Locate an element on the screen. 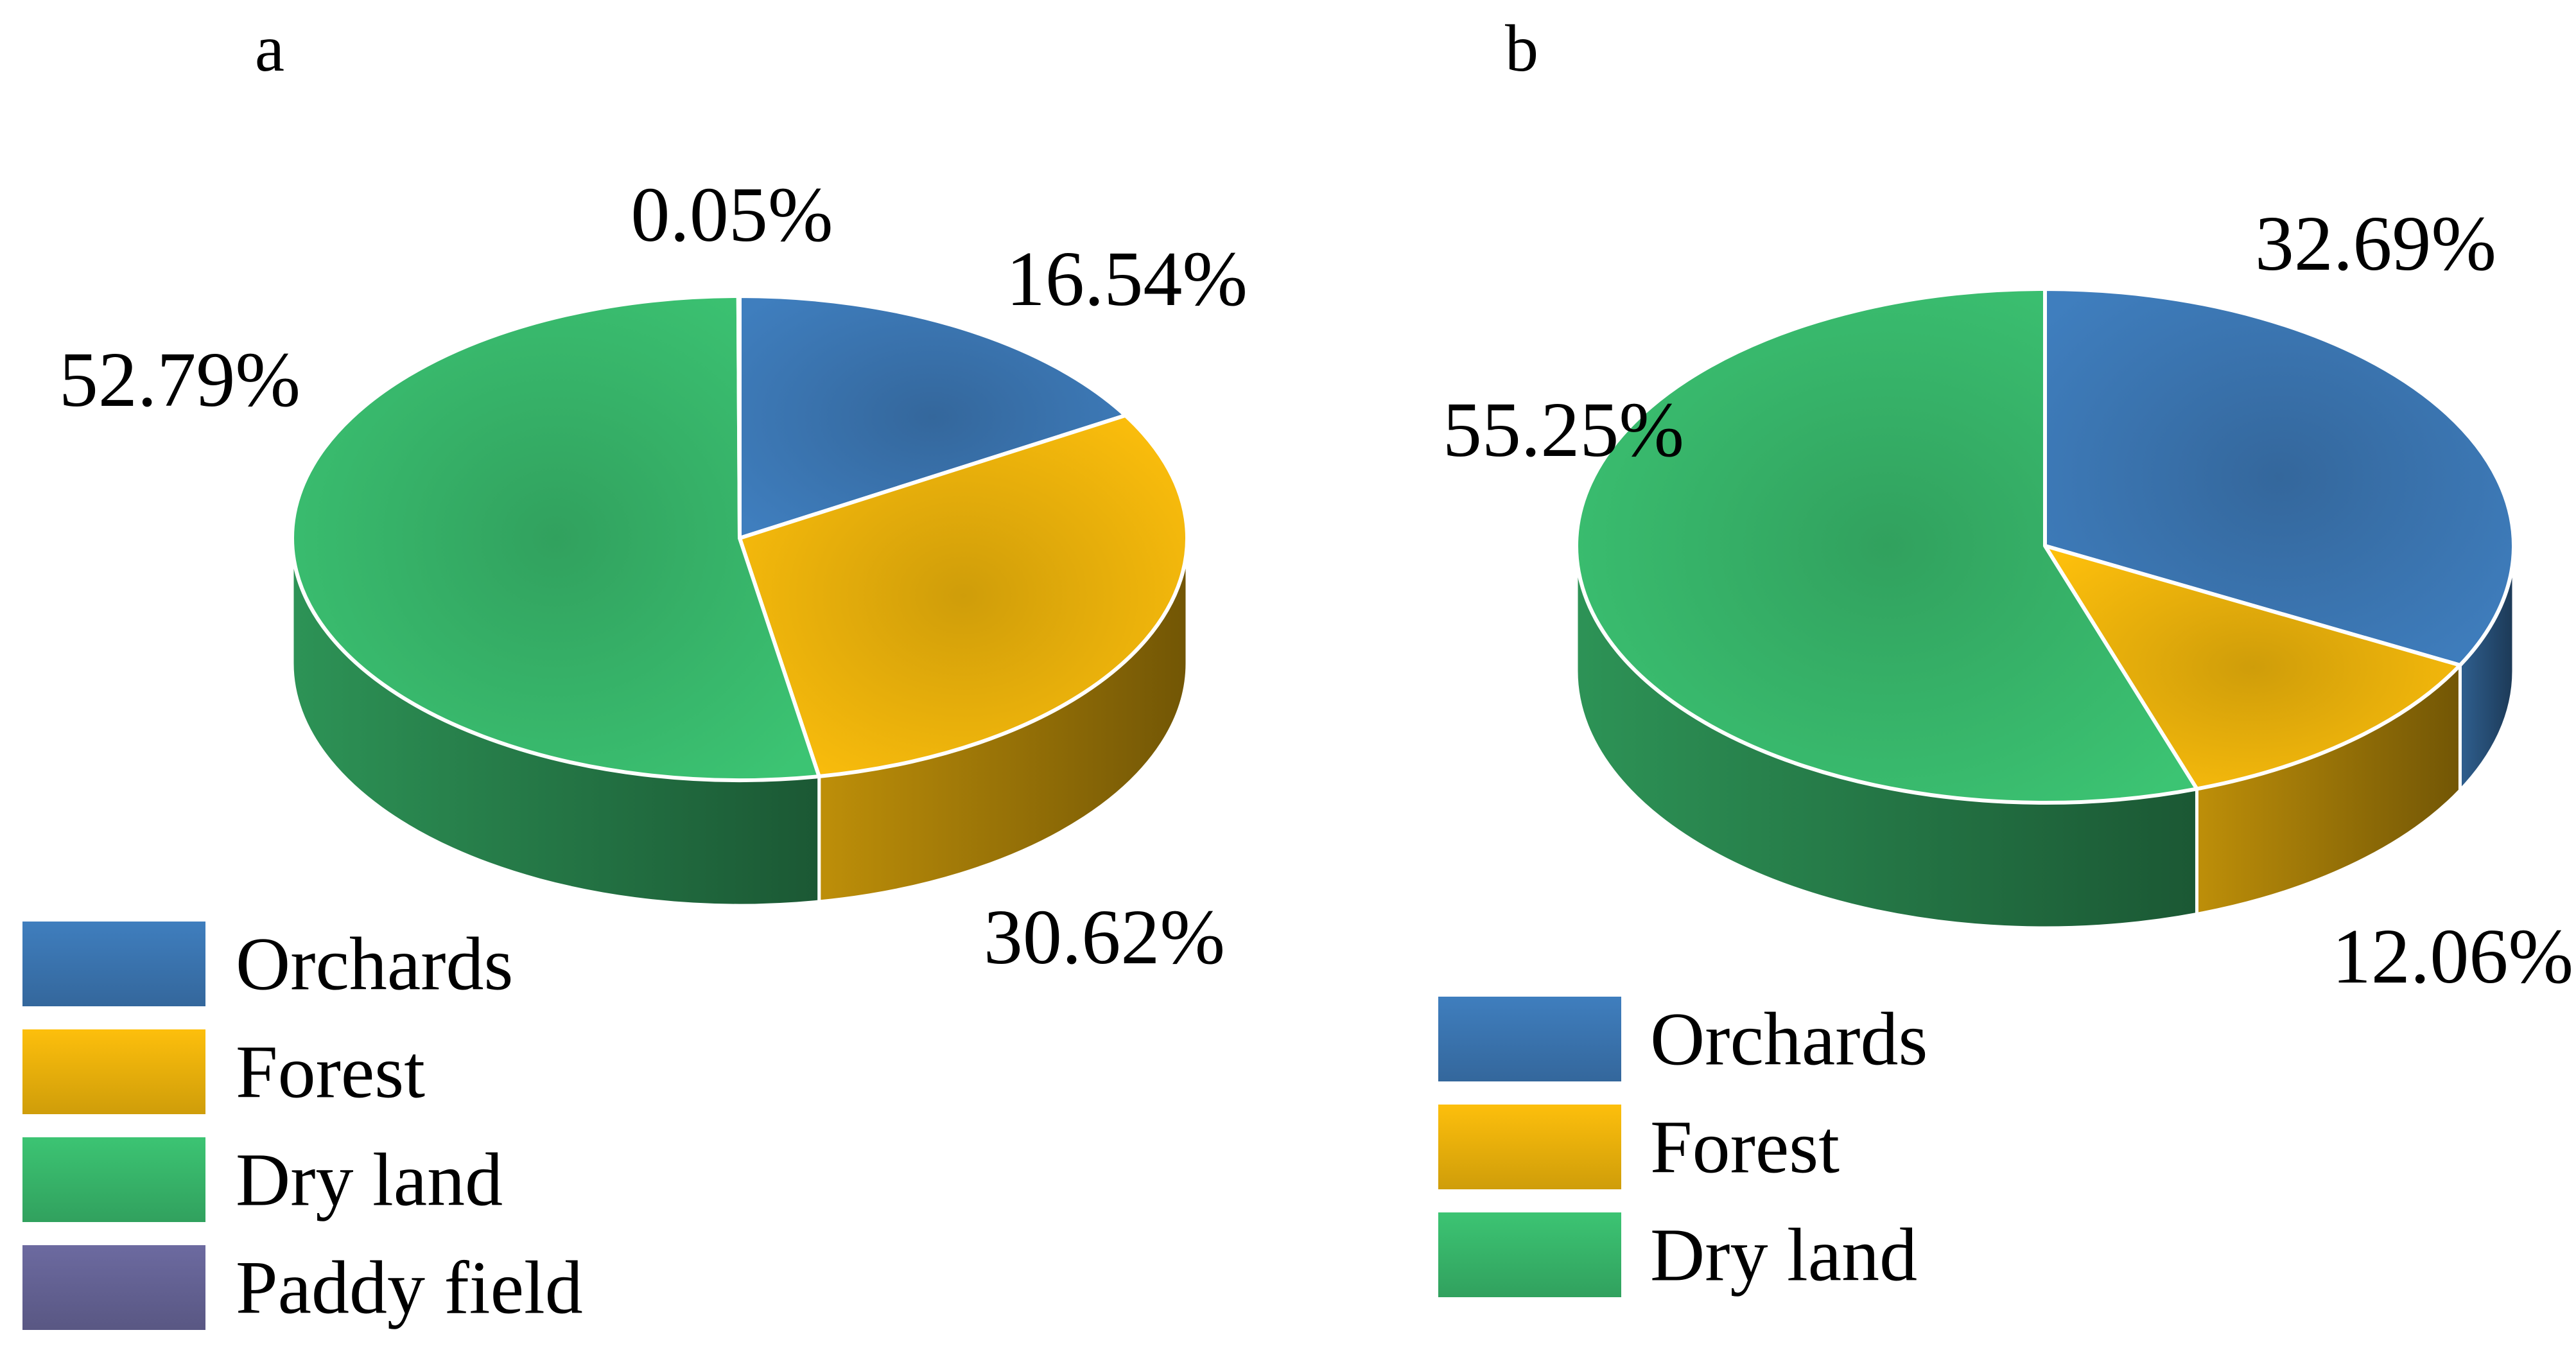 This screenshot has width=2576, height=1346. panel-label-a: a is located at coordinates (269, 48).